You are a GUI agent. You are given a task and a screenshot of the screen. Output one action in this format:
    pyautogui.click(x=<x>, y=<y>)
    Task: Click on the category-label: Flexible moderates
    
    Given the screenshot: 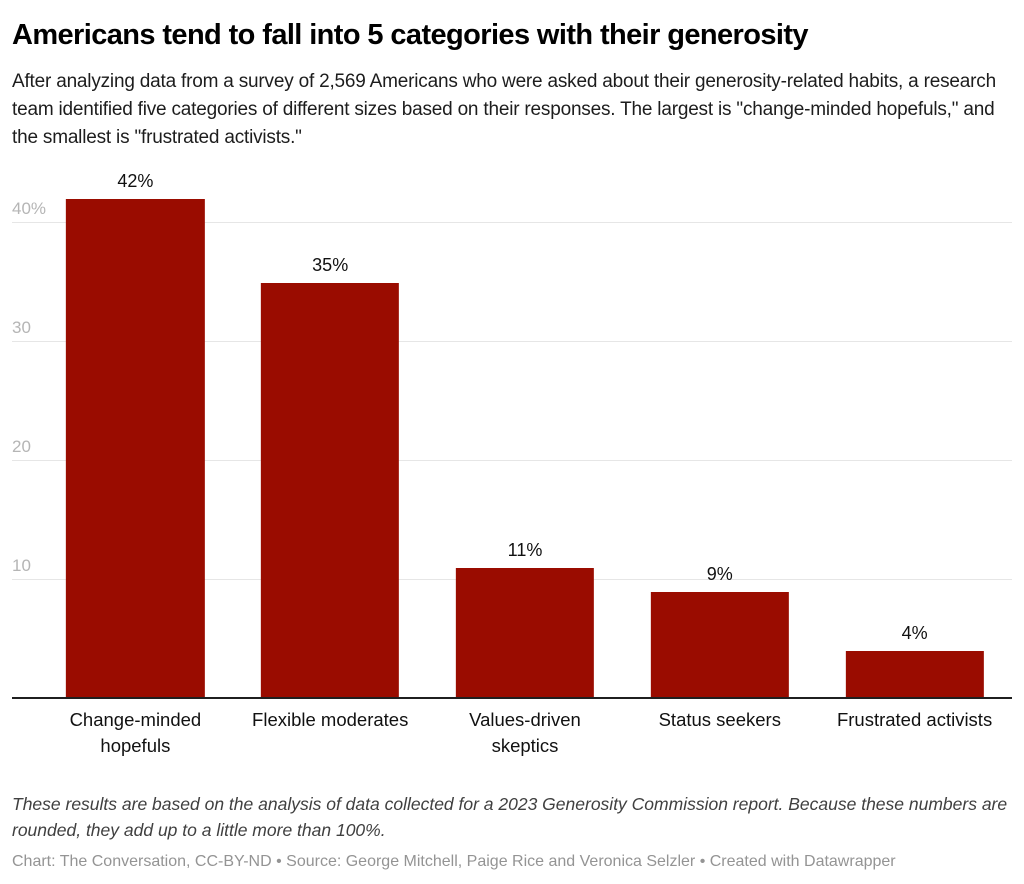 What is the action you would take?
    pyautogui.click(x=330, y=733)
    